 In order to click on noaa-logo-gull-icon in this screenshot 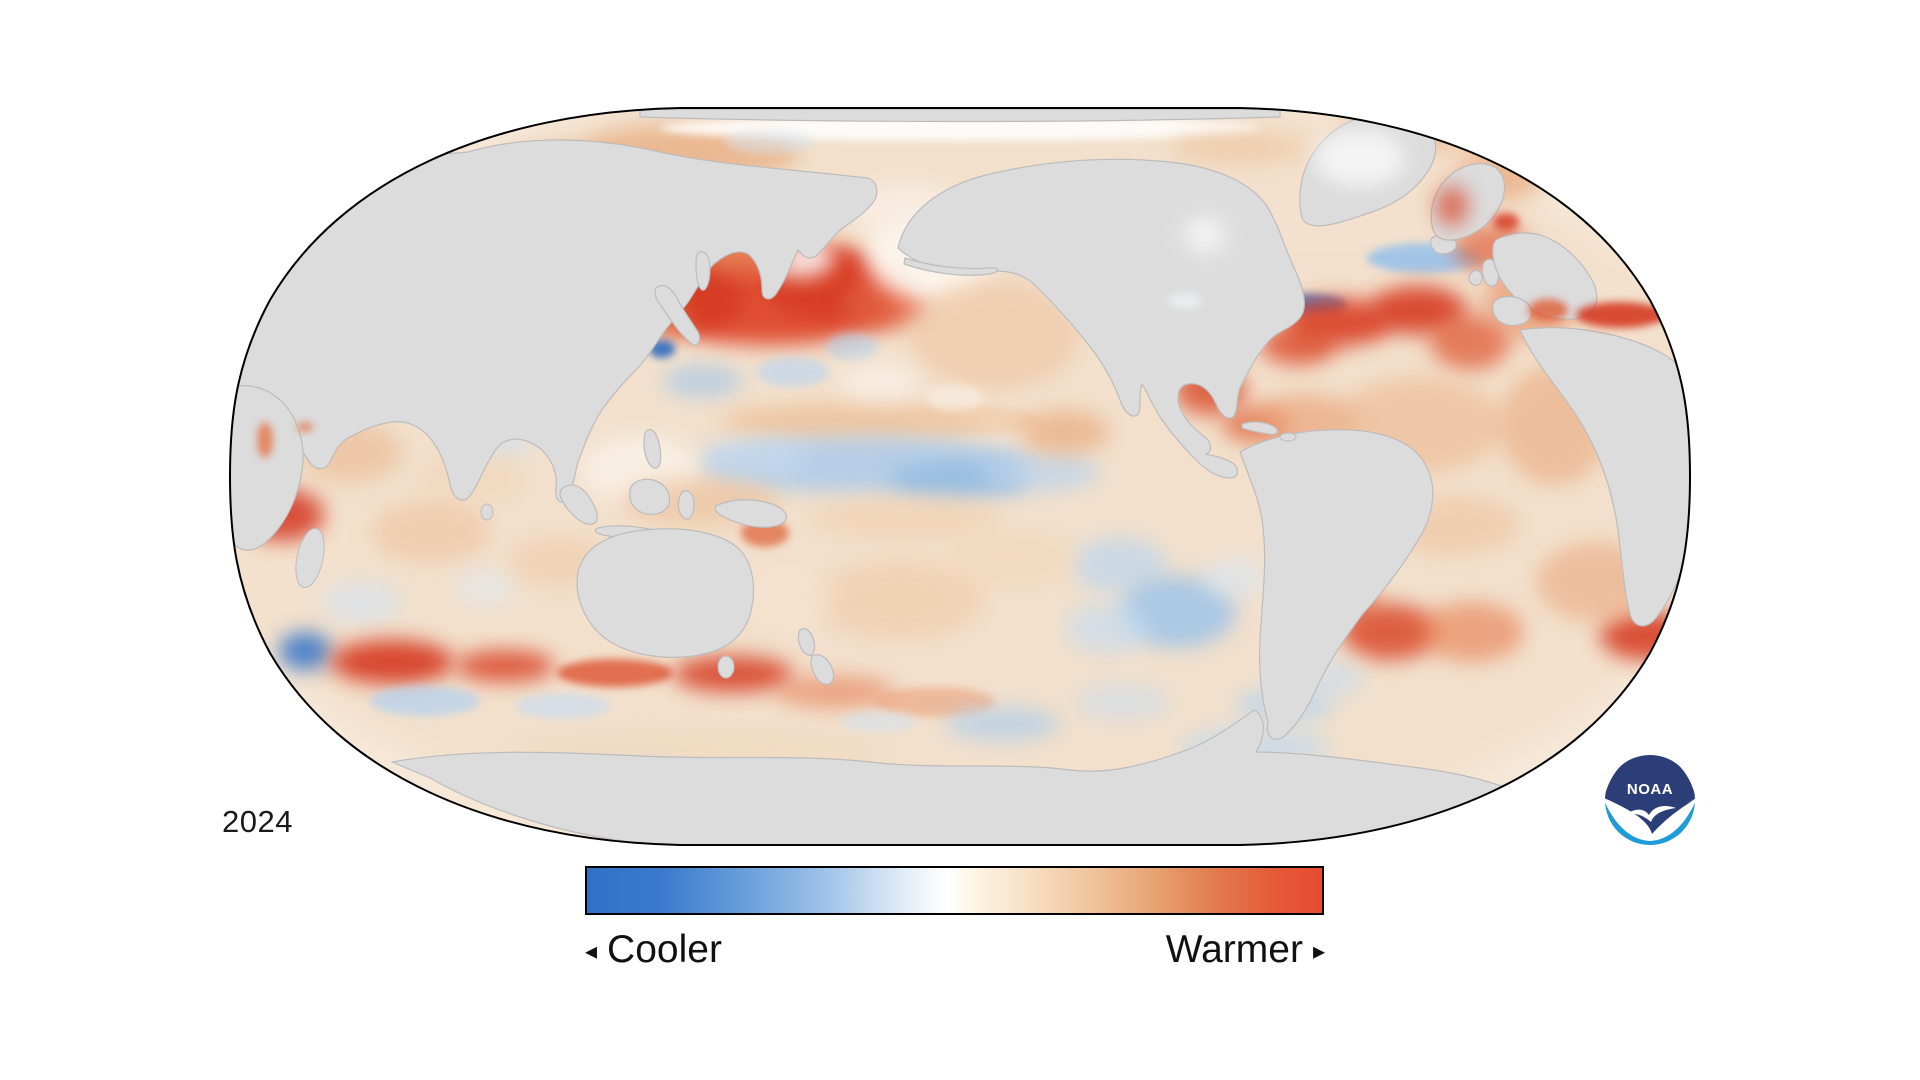, I will do `click(1651, 814)`.